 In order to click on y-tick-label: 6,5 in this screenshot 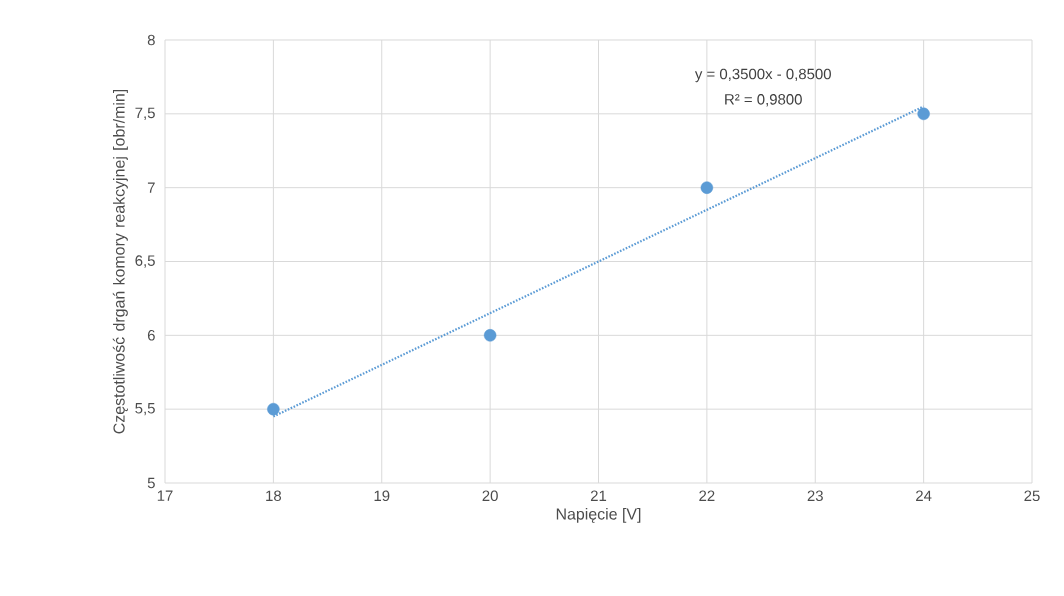, I will do `click(145, 261)`.